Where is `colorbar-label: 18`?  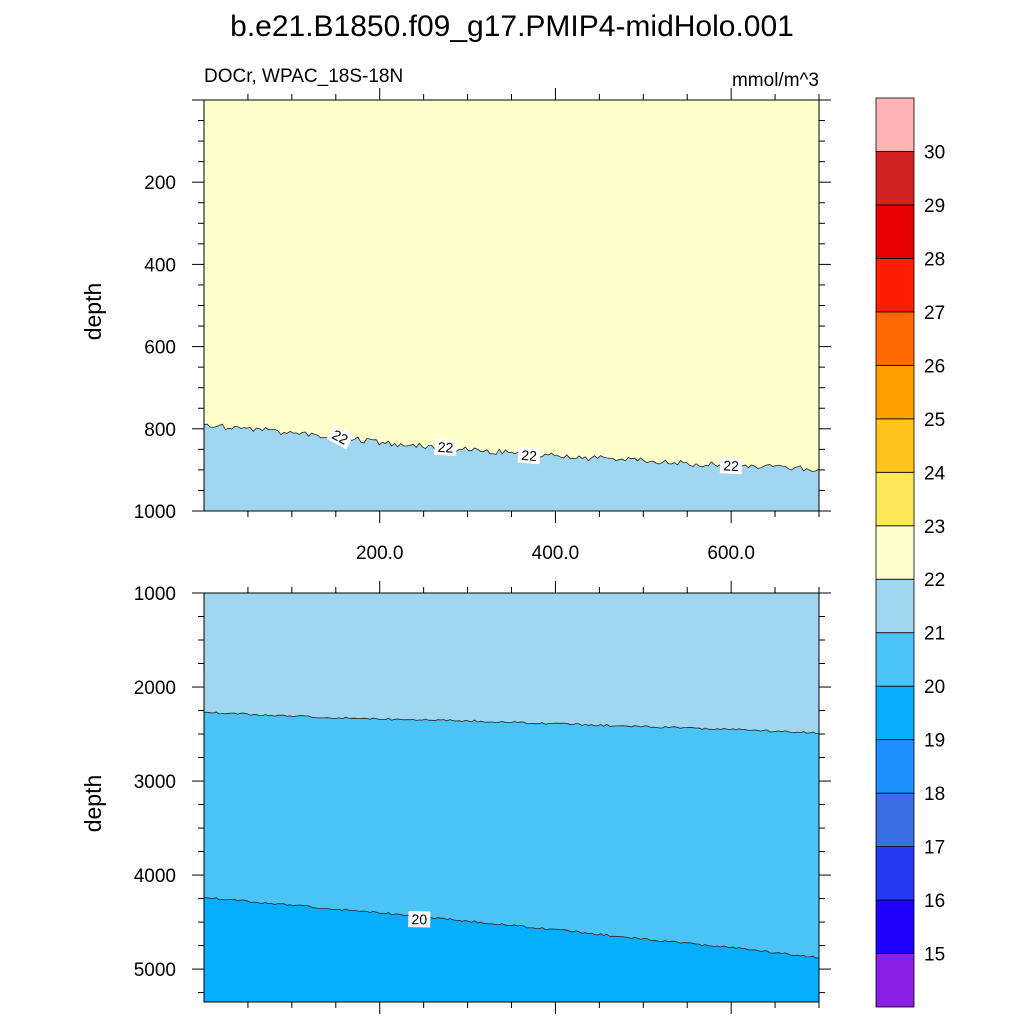
colorbar-label: 18 is located at coordinates (934, 794).